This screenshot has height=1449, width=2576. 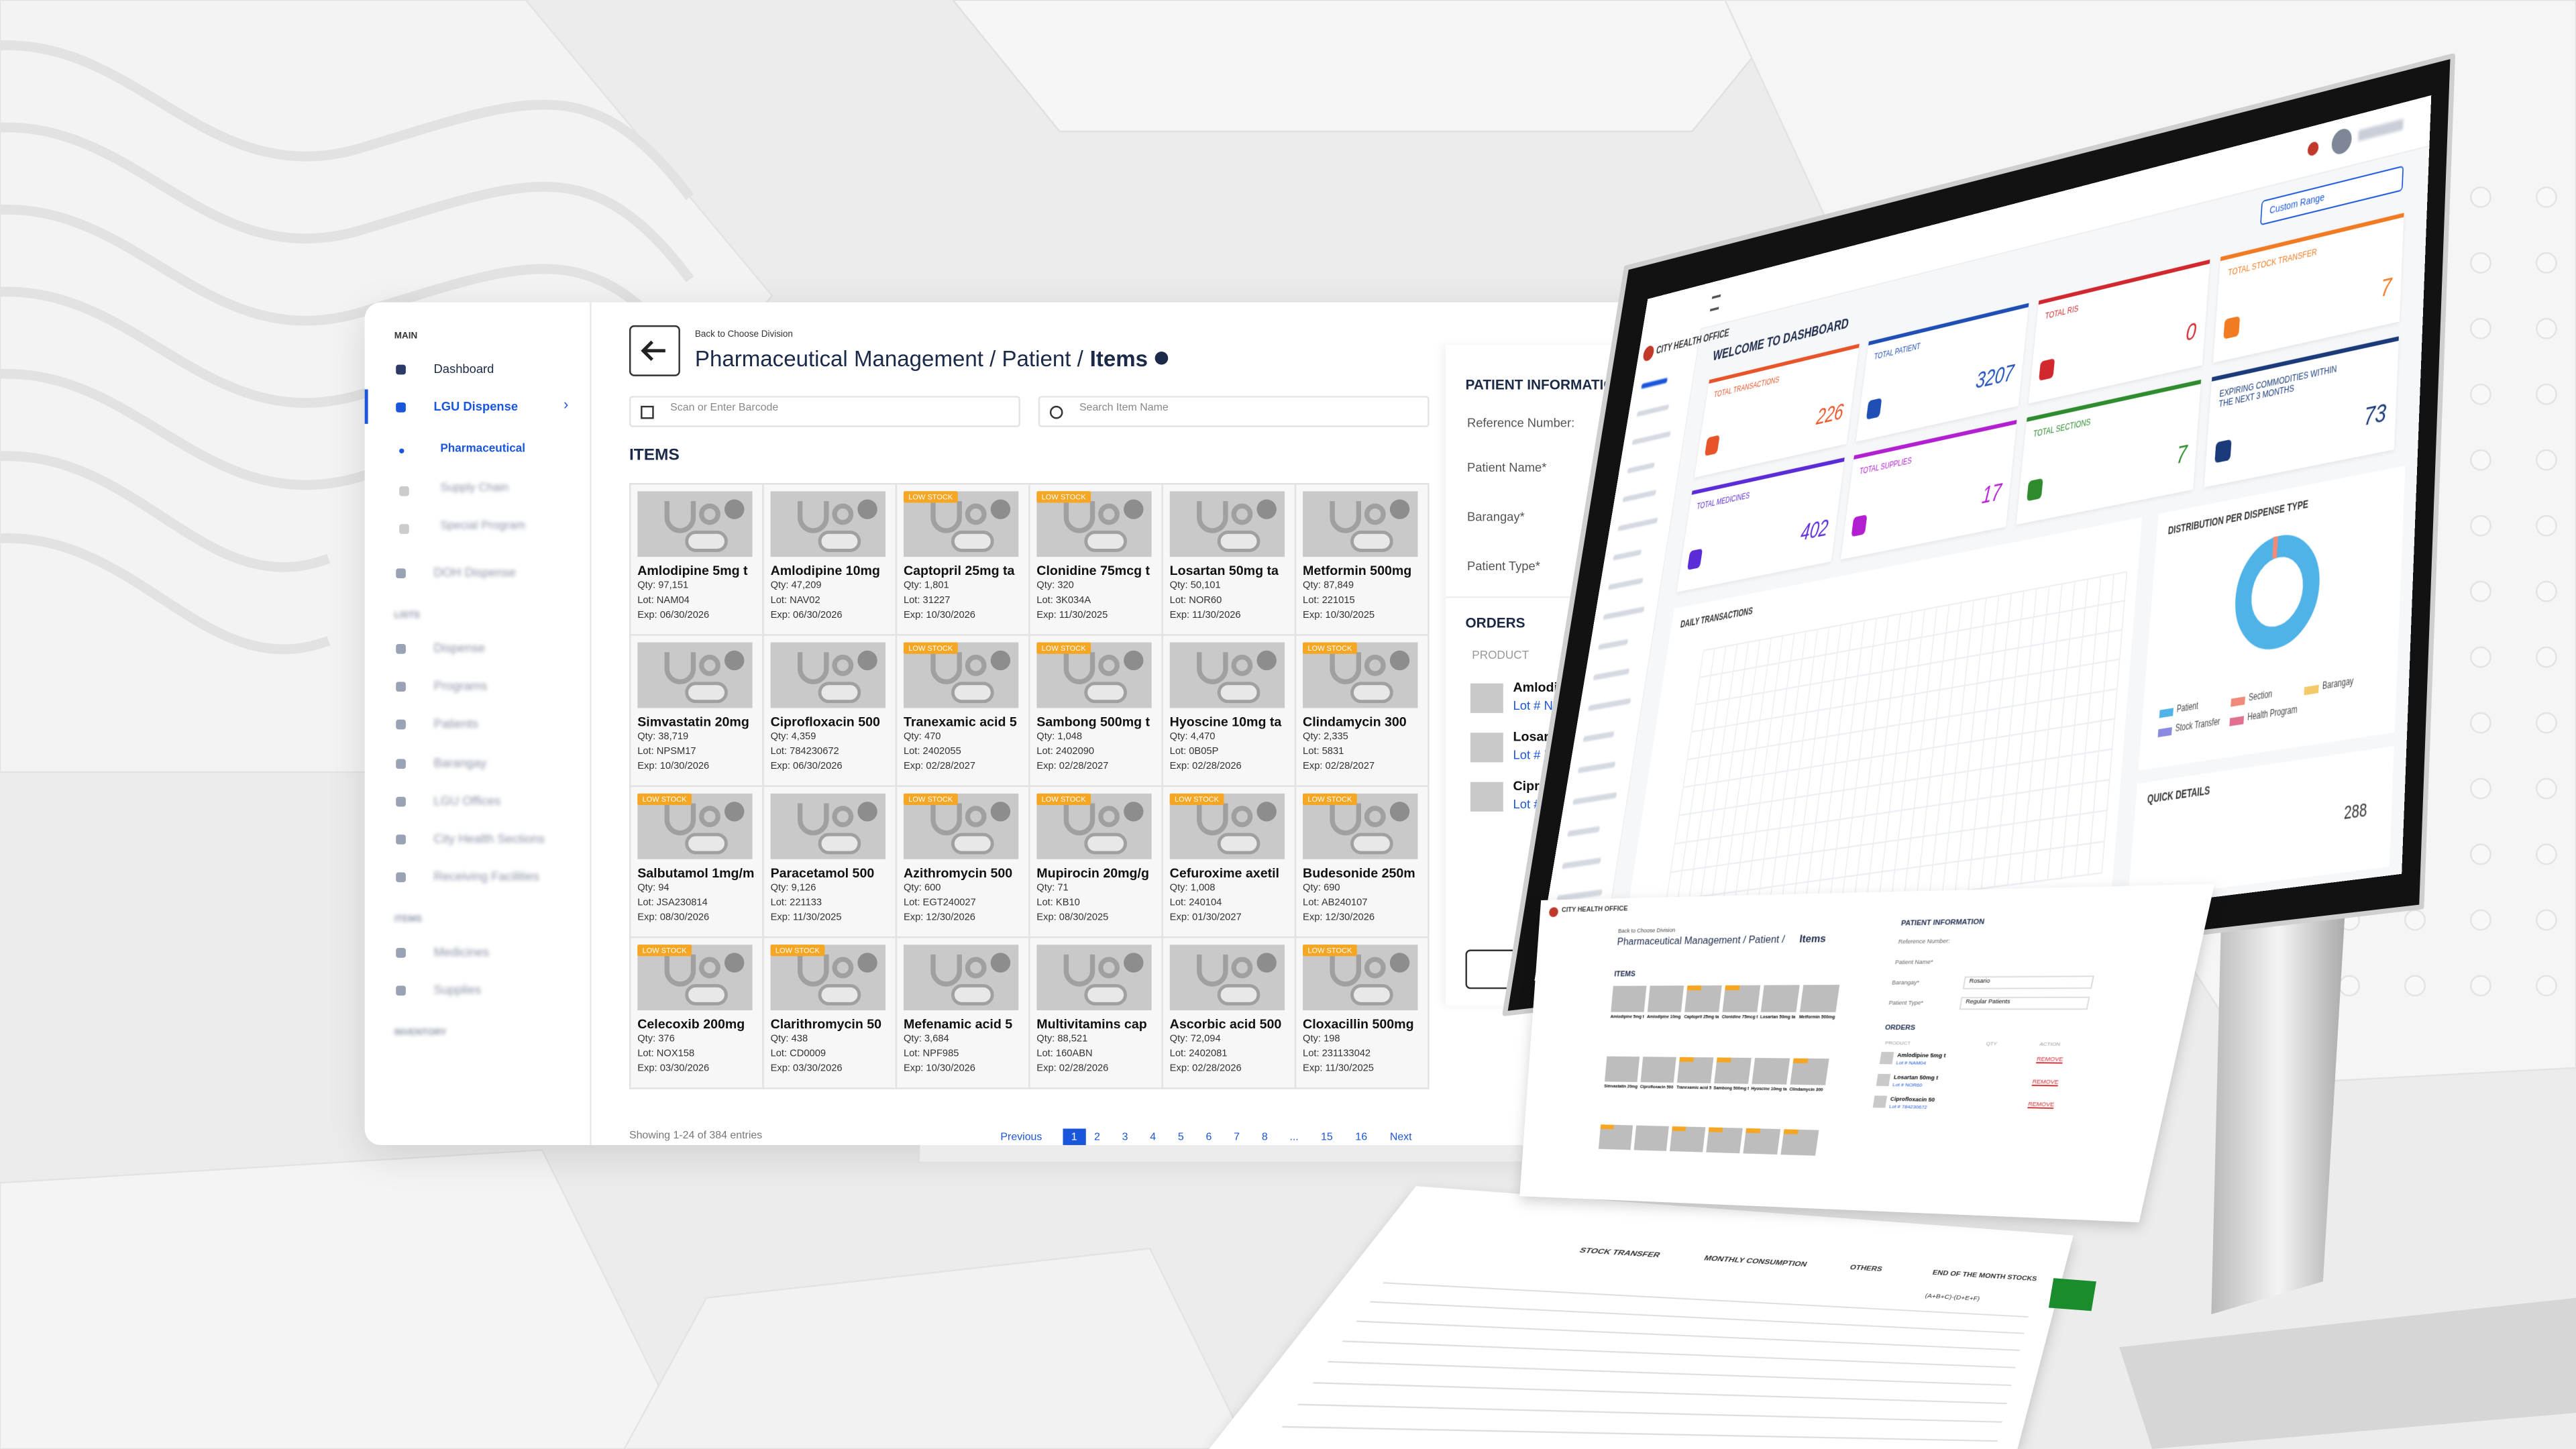 What do you see at coordinates (2028, 982) in the screenshot?
I see `mini-input: Rosario` at bounding box center [2028, 982].